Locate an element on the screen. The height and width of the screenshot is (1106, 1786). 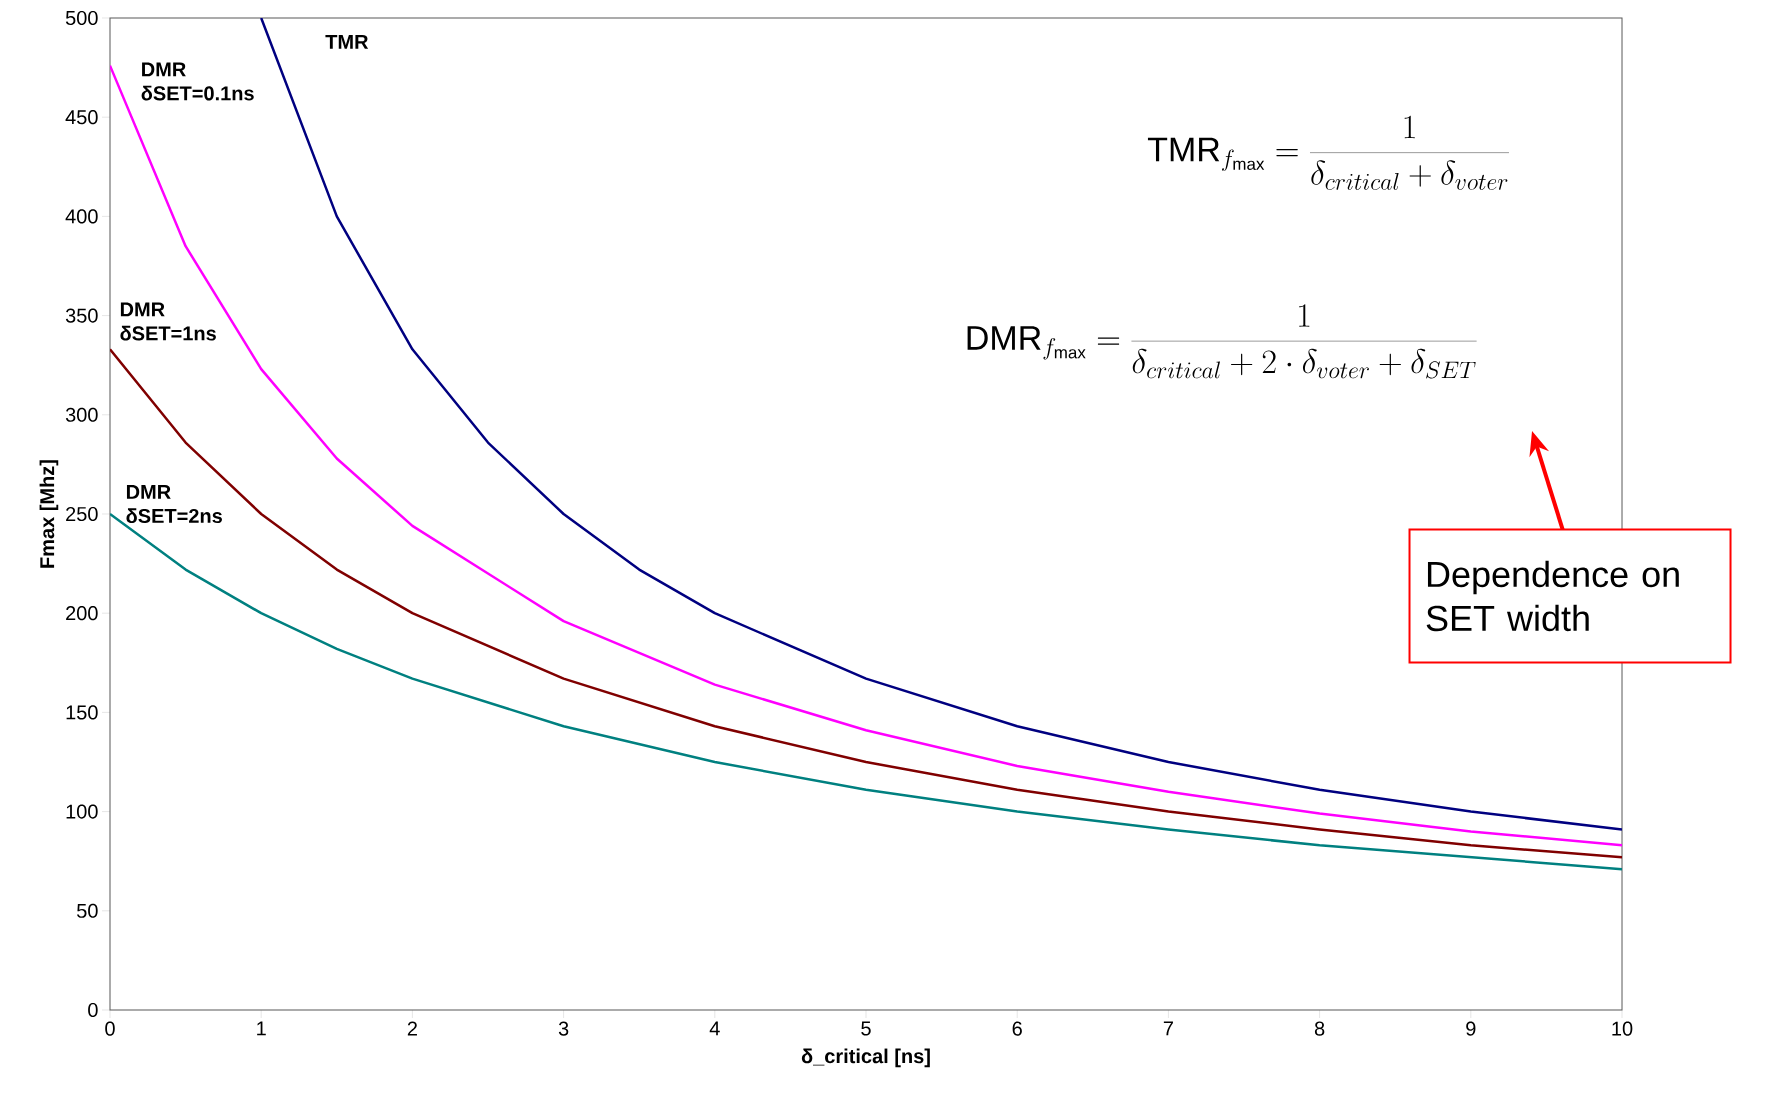
x-axis-title: δ_critical [ns] is located at coordinates (865, 1058).